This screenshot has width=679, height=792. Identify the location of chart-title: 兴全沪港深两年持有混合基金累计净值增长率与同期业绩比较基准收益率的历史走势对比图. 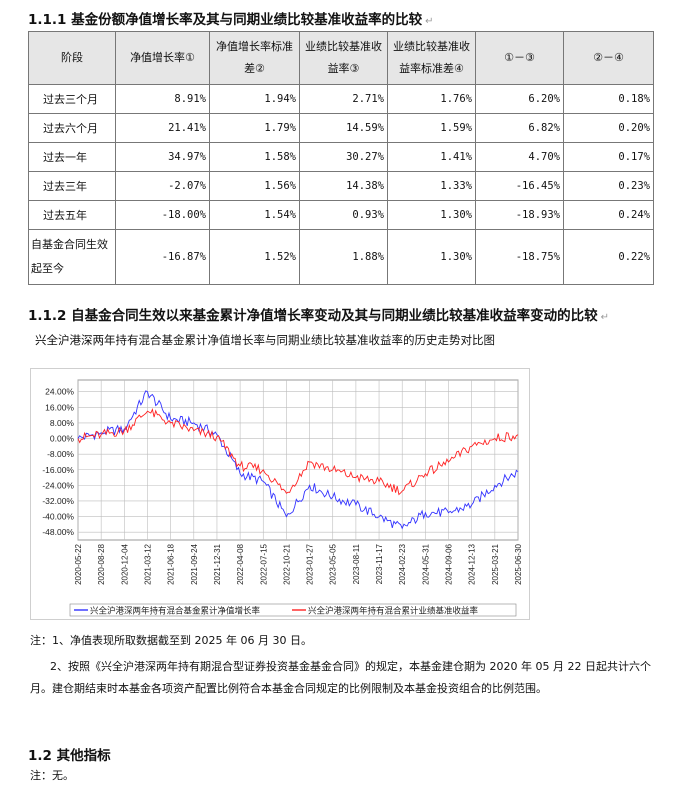
(265, 340).